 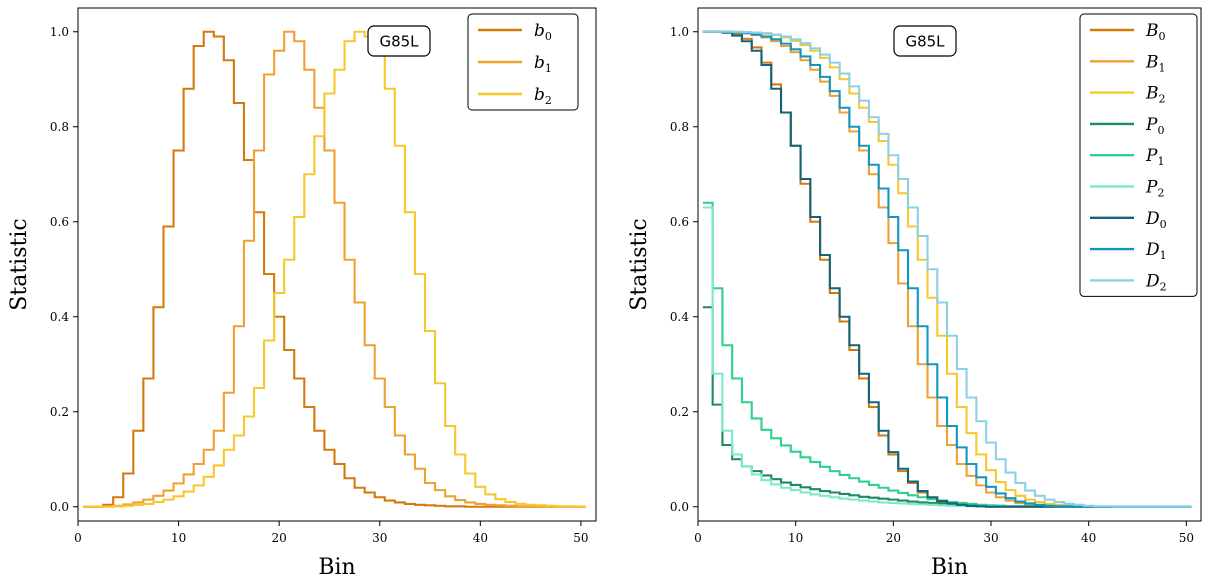 What do you see at coordinates (1156, 282) in the screenshot?
I see `legend-entry-d2: D2` at bounding box center [1156, 282].